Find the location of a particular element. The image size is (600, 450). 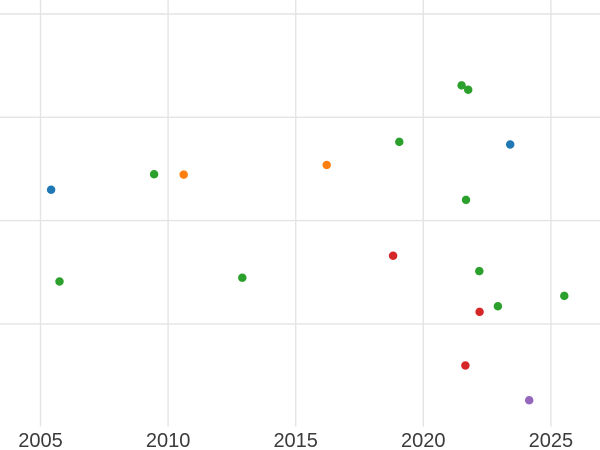

svg-text: 2020 is located at coordinates (423, 440).